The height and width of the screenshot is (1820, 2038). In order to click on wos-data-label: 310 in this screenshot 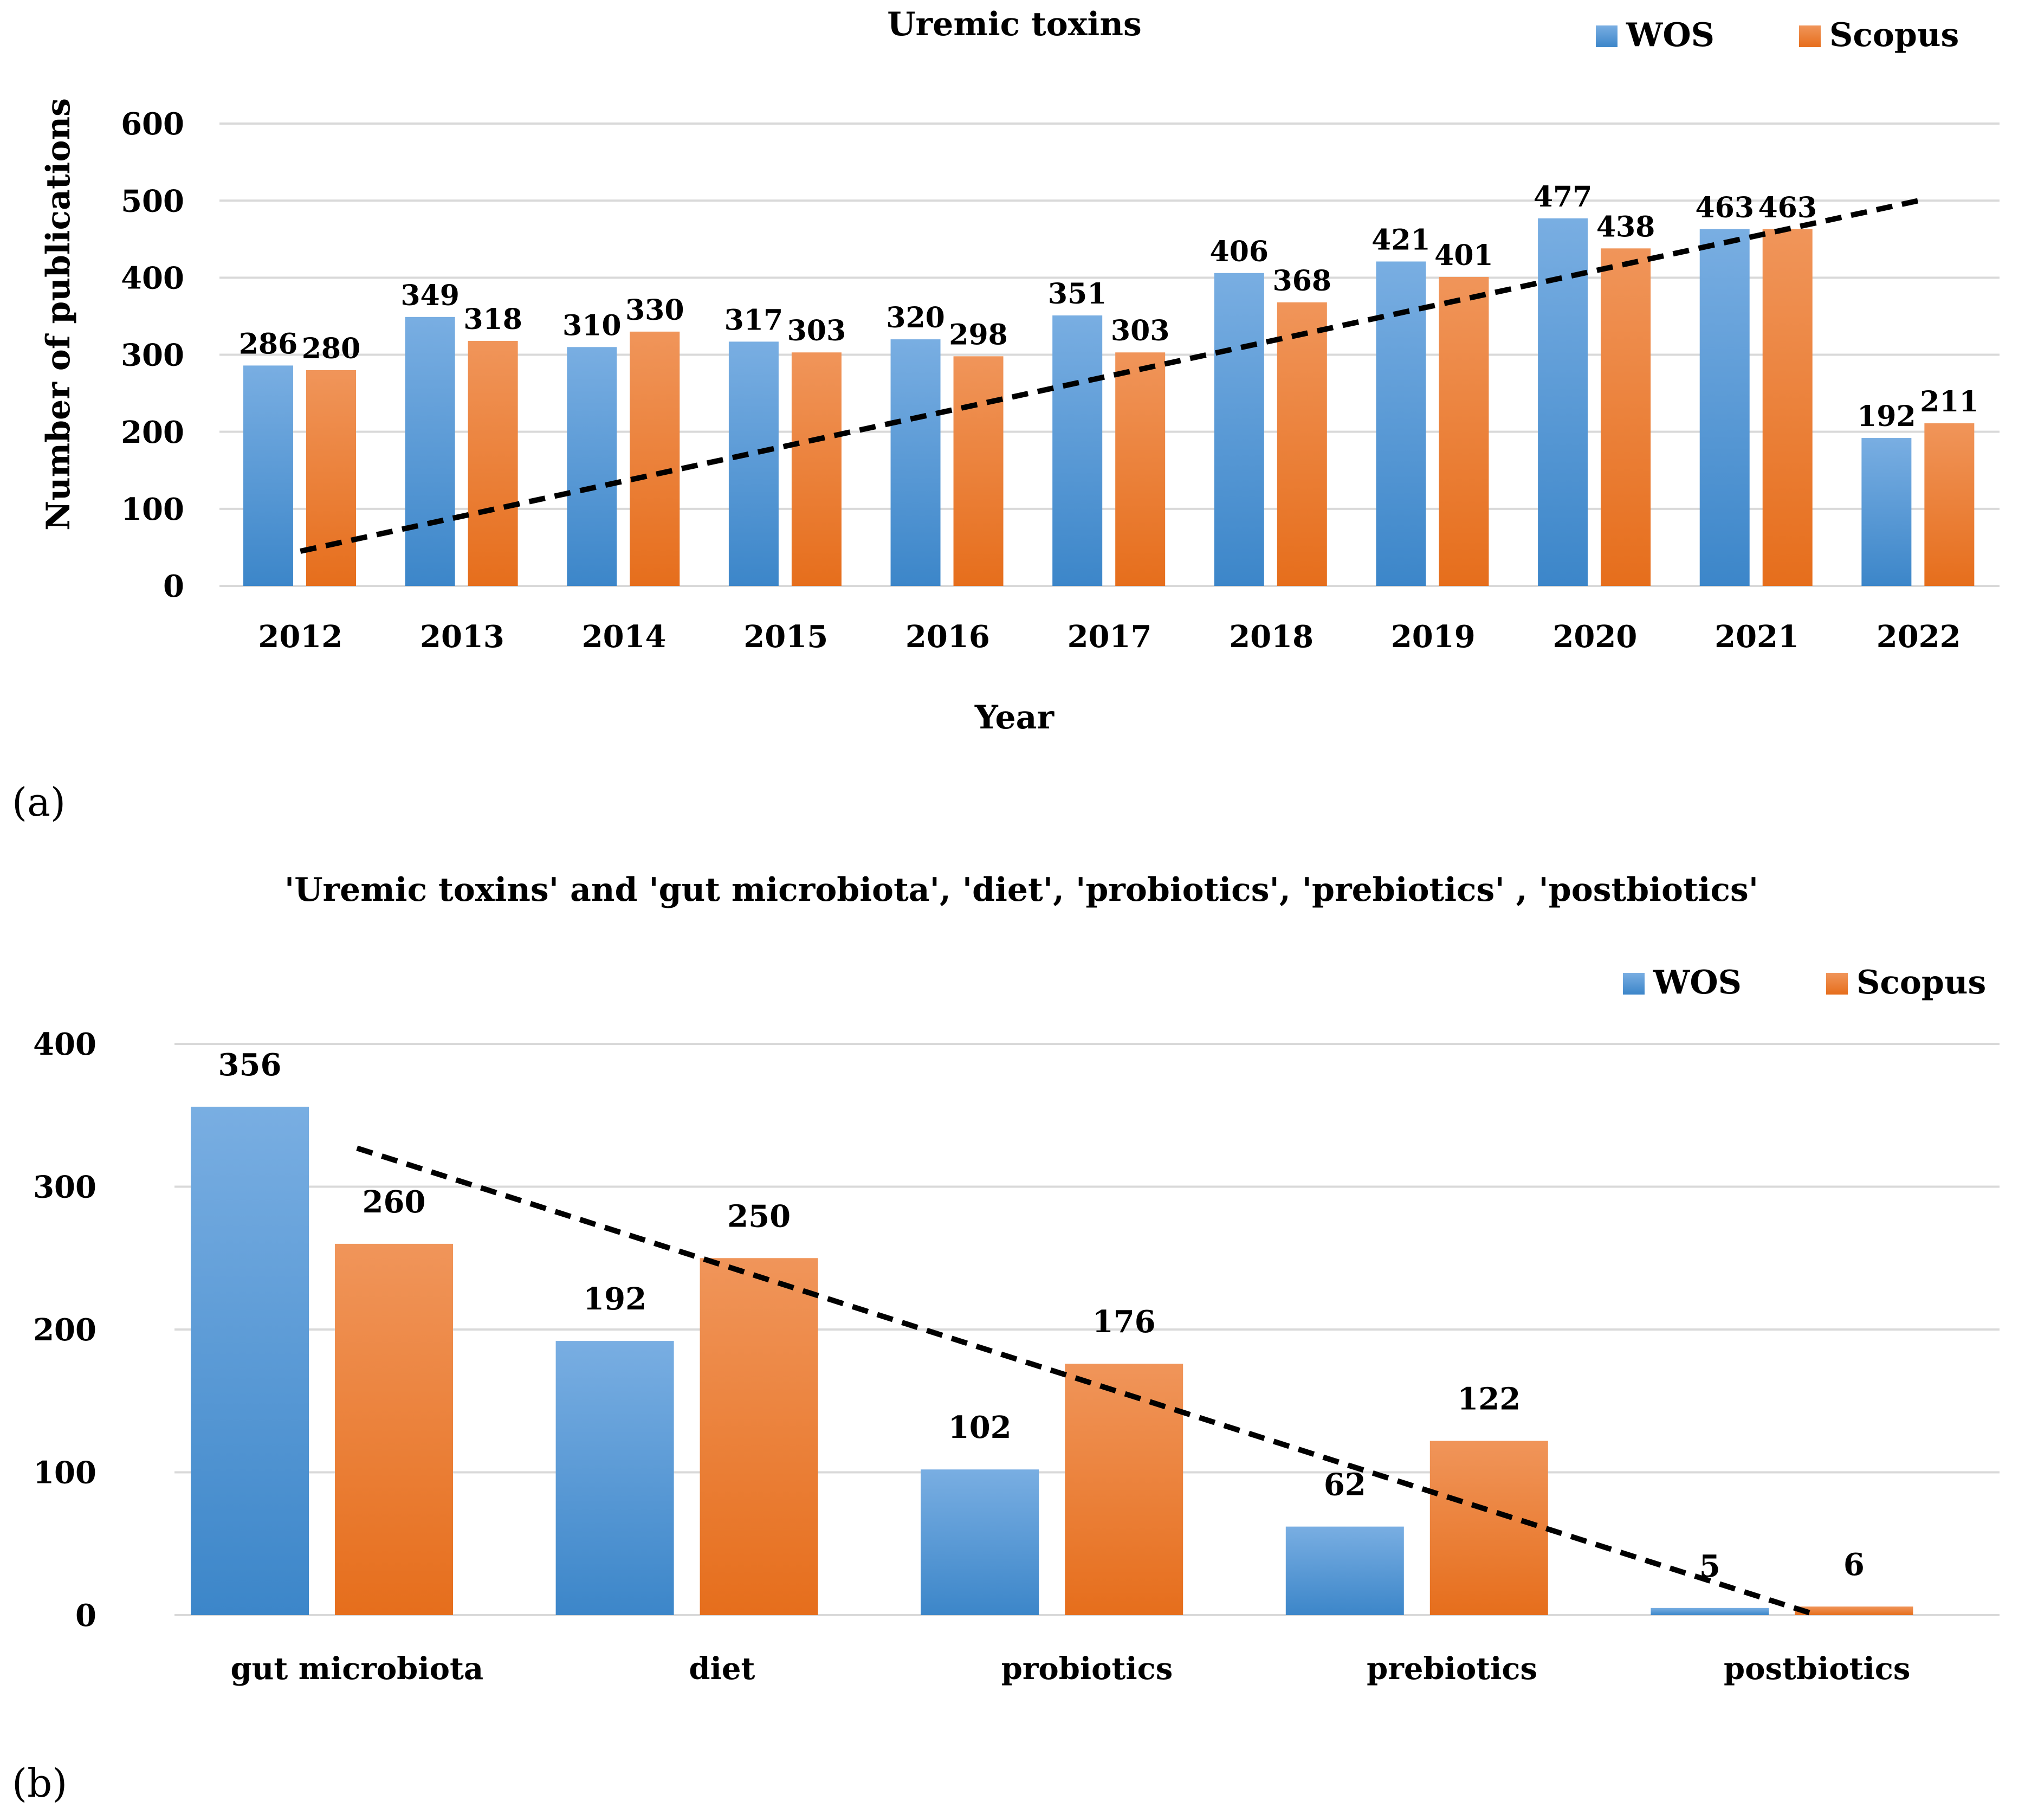, I will do `click(592, 326)`.